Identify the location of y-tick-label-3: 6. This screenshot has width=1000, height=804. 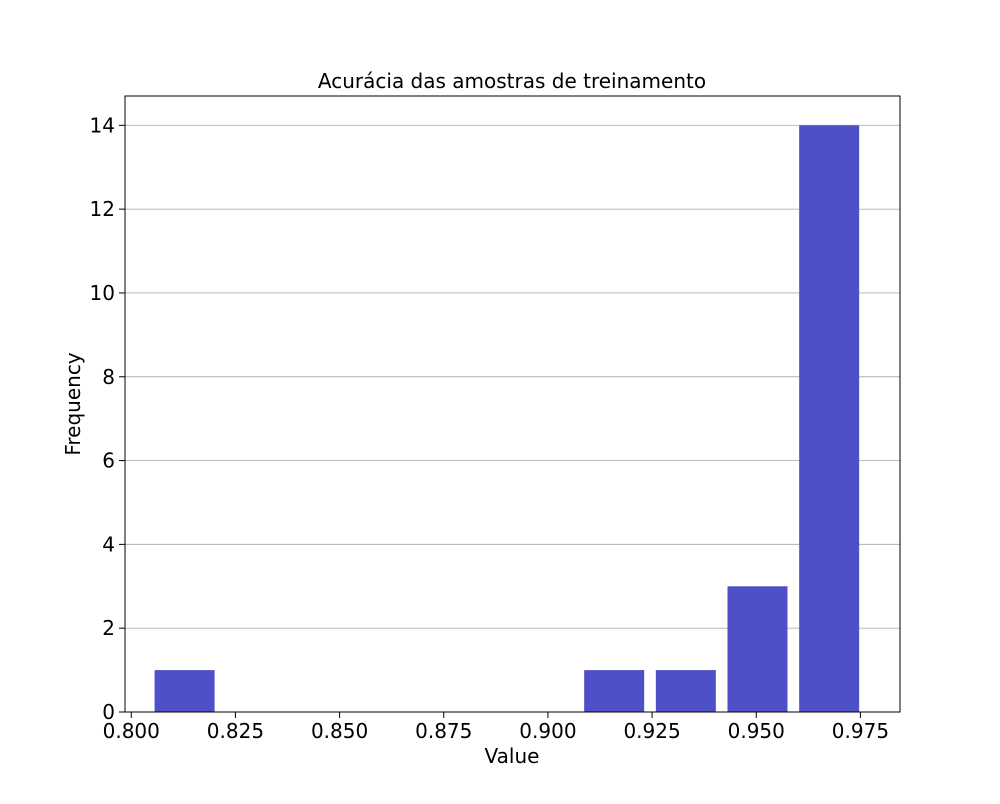
(108, 461).